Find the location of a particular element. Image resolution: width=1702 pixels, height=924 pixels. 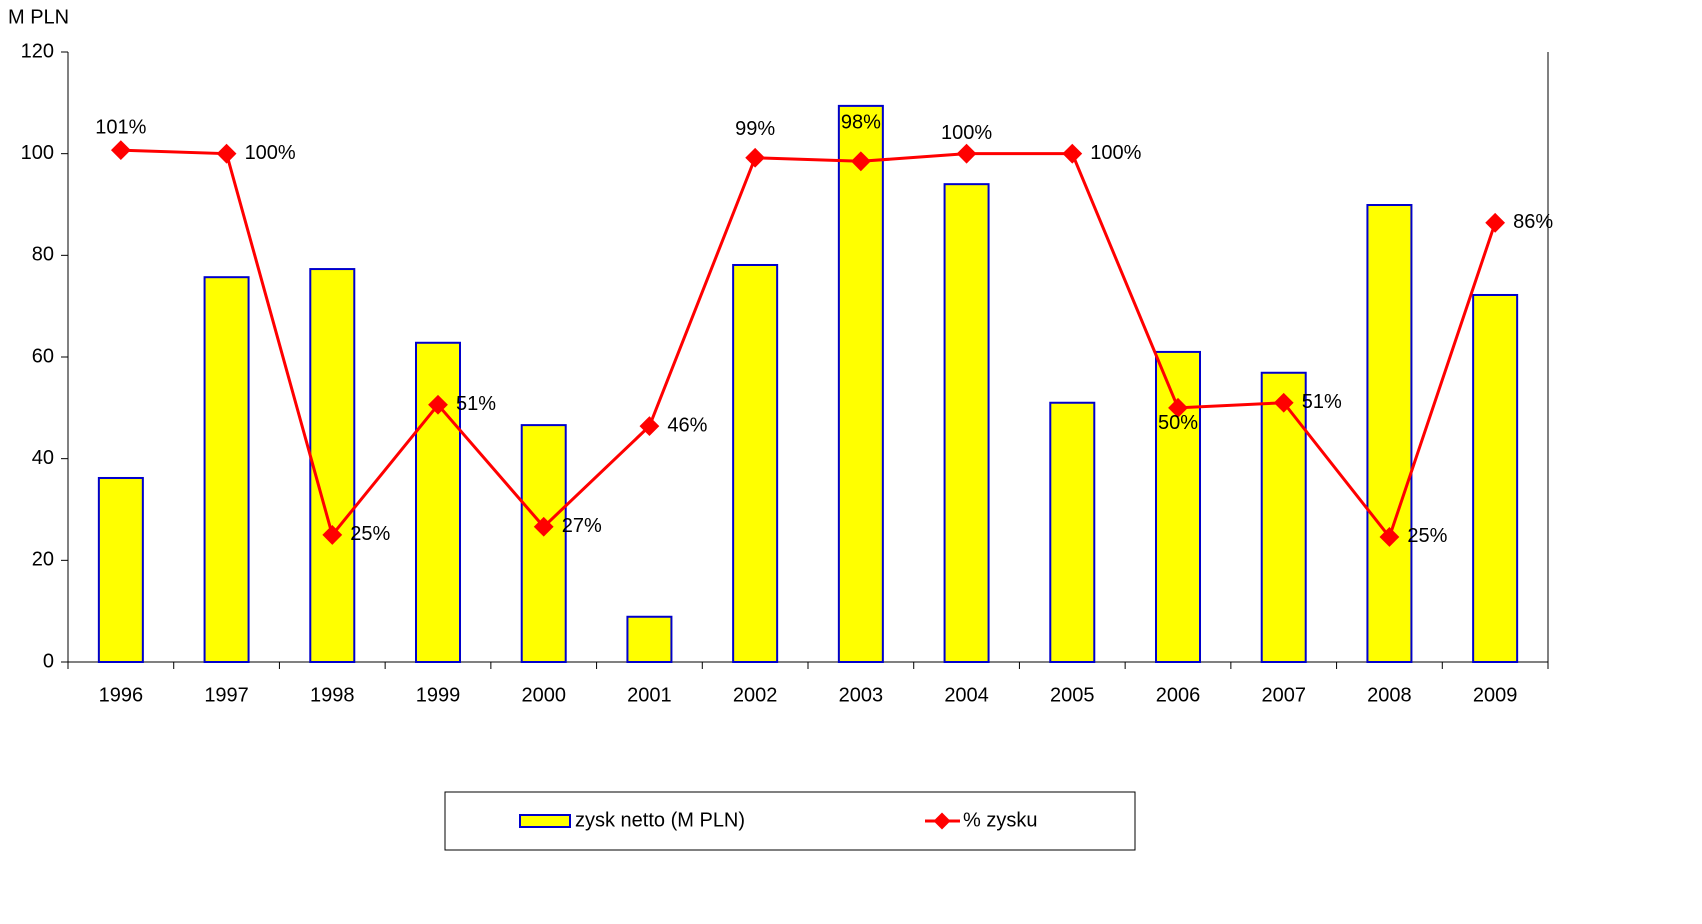

data-label: 101% is located at coordinates (120, 127).